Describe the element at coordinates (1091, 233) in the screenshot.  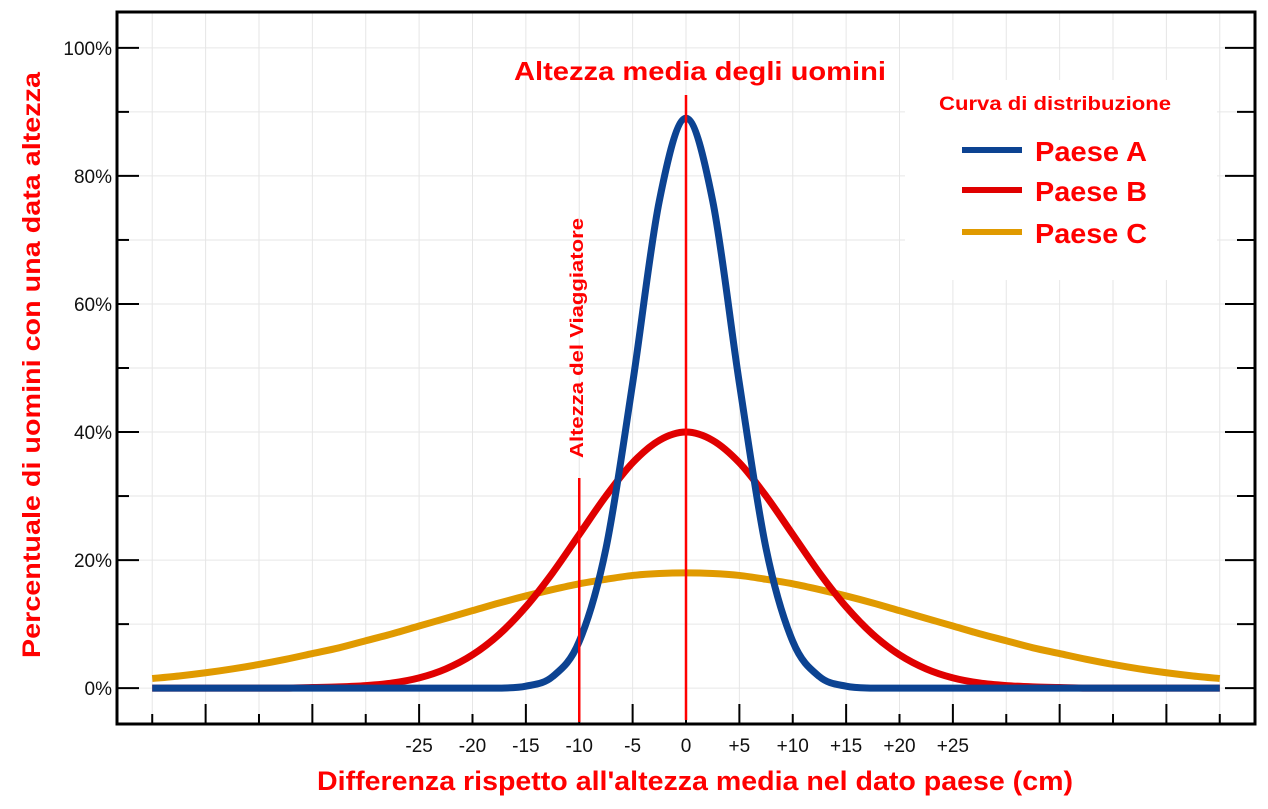
I see `legend-label-paese-c: Paese C` at that location.